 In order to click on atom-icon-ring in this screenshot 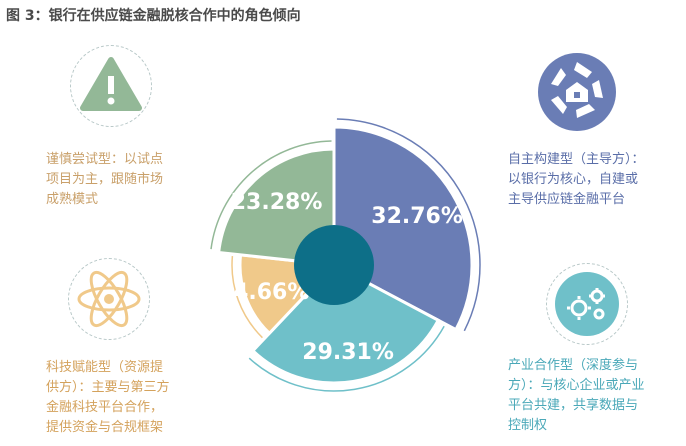, I will do `click(109, 299)`.